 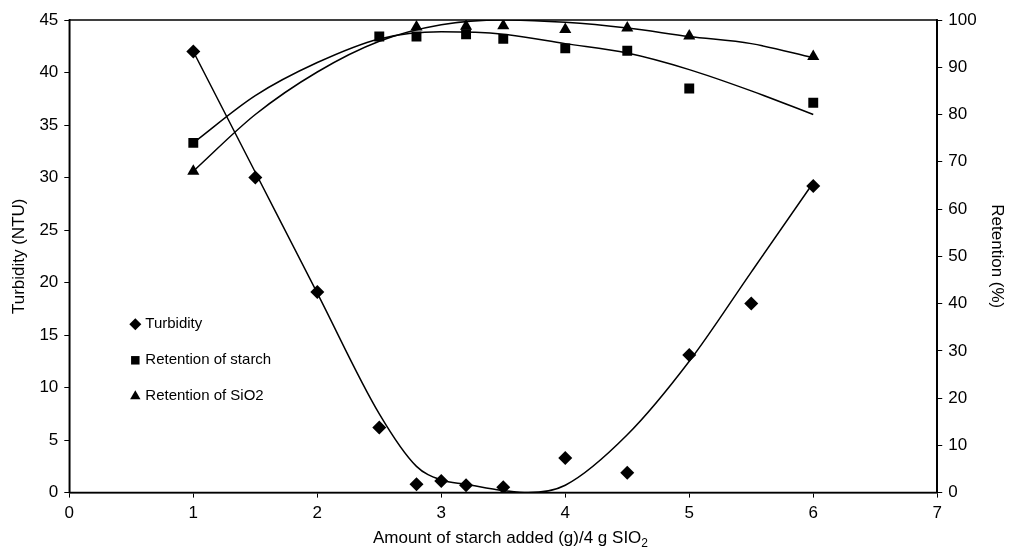 I want to click on y2-tick-label: 30, so click(x=958, y=350).